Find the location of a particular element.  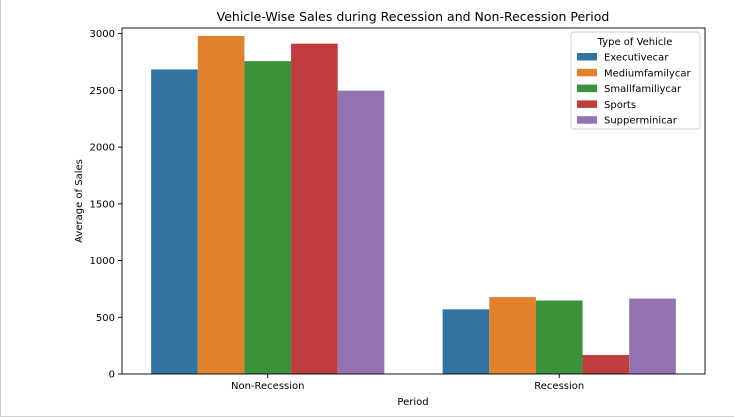

y-axis-label: Average of Sales is located at coordinates (79, 201).